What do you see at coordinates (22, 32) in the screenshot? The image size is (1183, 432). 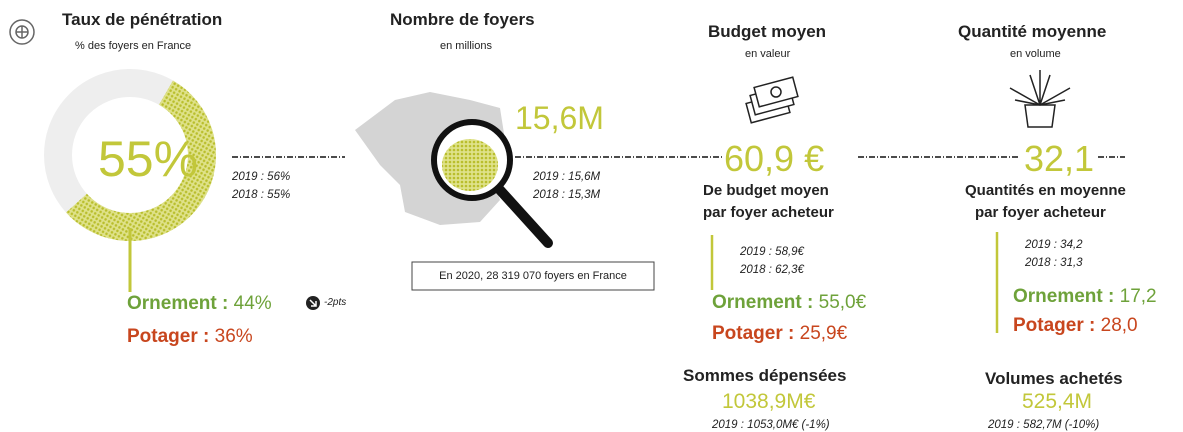 I see `logo-icon` at bounding box center [22, 32].